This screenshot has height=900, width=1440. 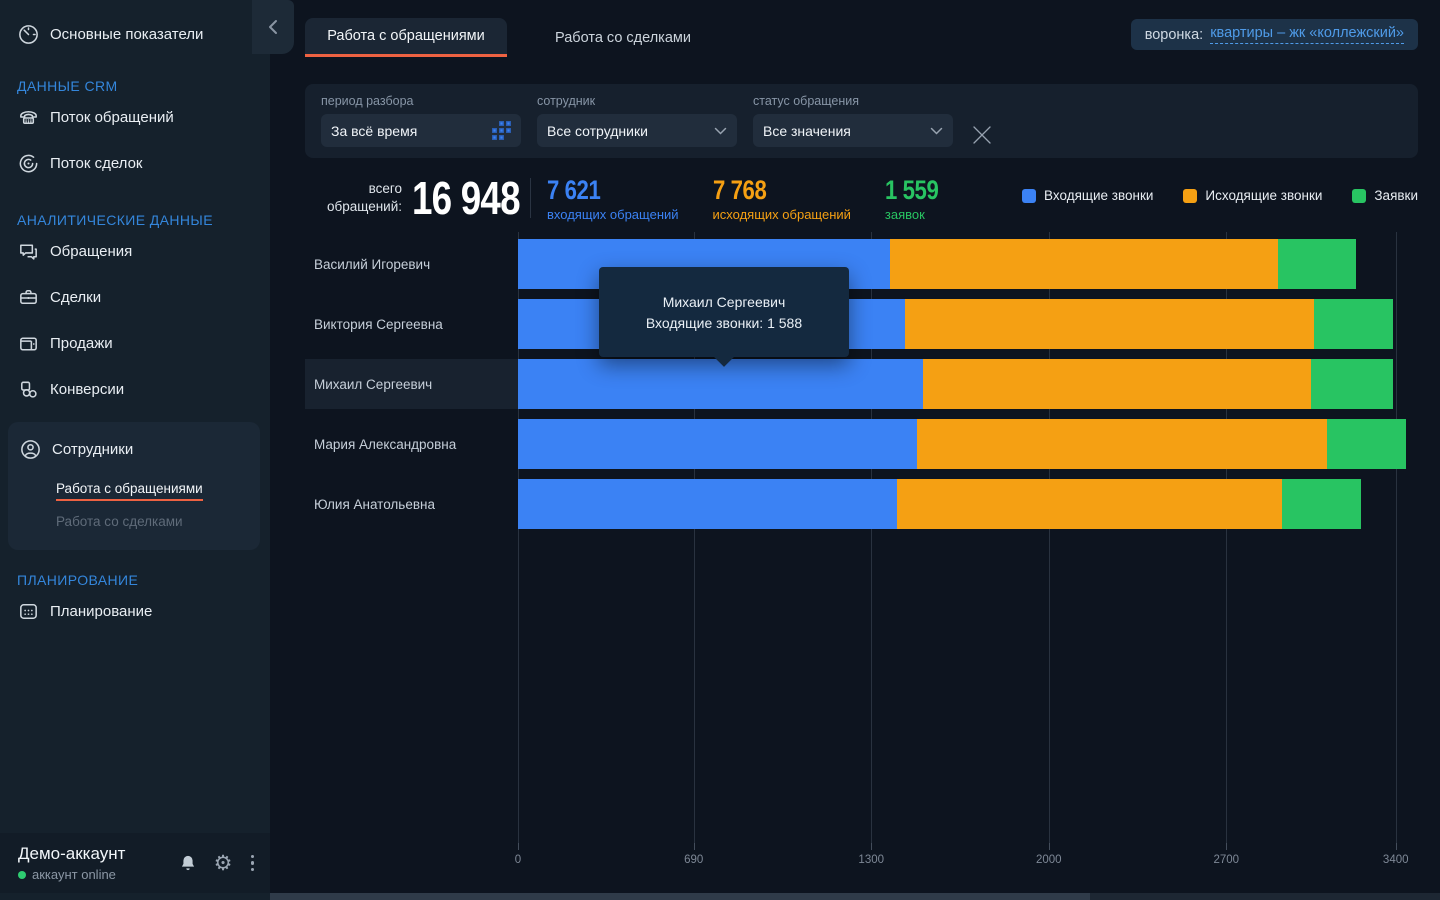 I want to click on chat-icon, so click(x=28, y=251).